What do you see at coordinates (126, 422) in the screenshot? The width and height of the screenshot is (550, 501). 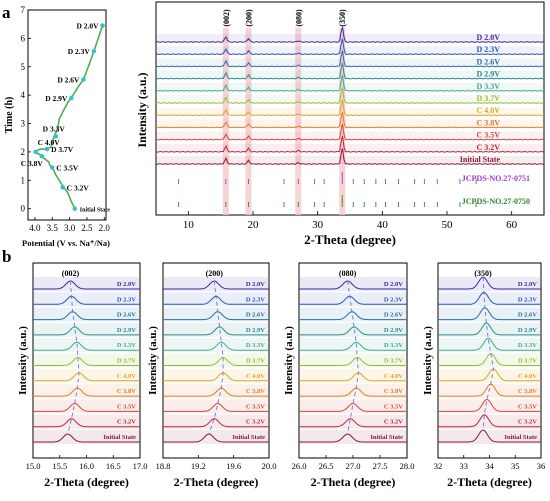 I see `zoom-series-label: C 3.2V` at bounding box center [126, 422].